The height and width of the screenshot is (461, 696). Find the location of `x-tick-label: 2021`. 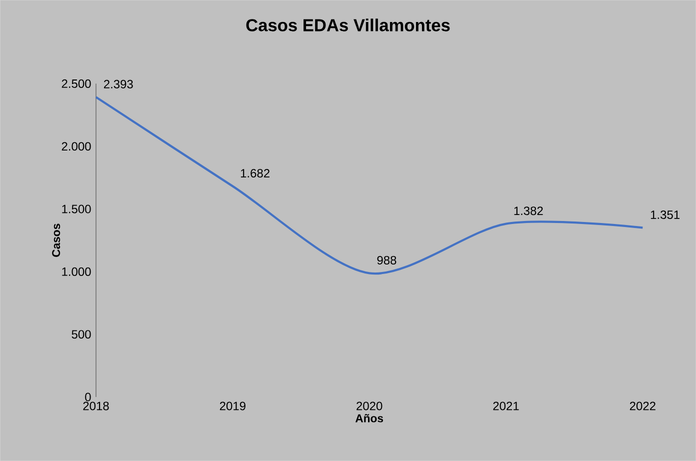

x-tick-label: 2021 is located at coordinates (506, 406).